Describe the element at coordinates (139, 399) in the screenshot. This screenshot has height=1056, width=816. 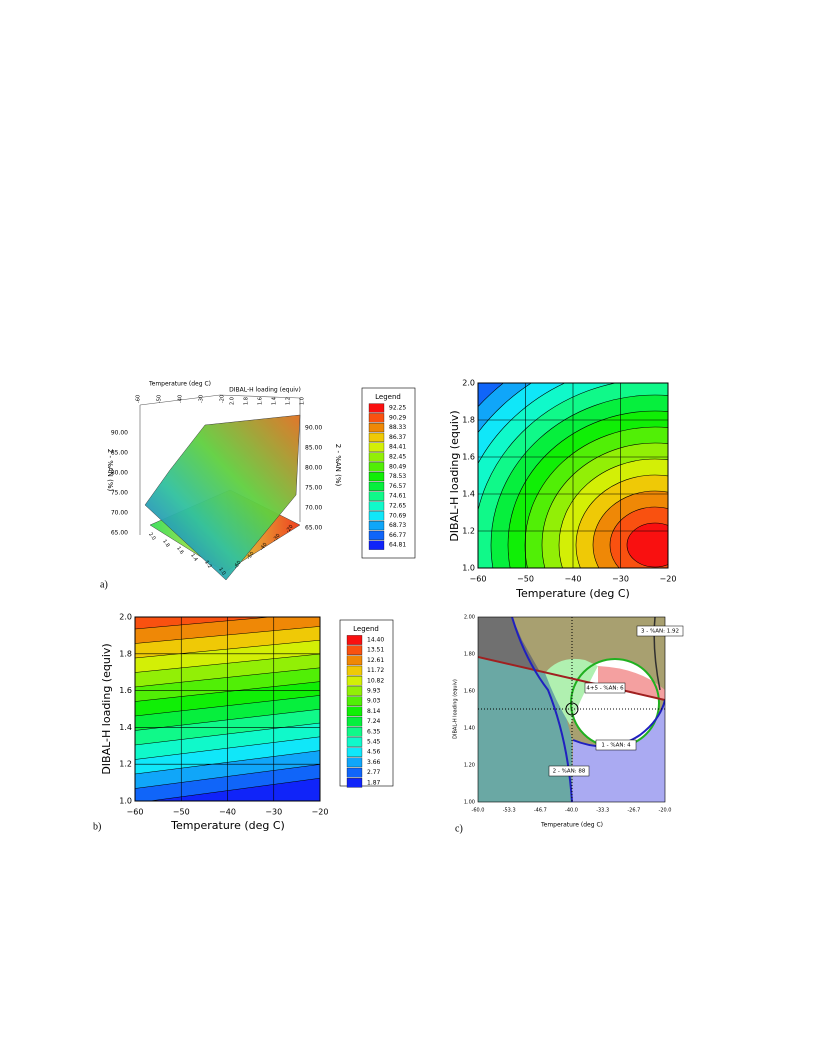
I see `temperature-tick: -60` at that location.